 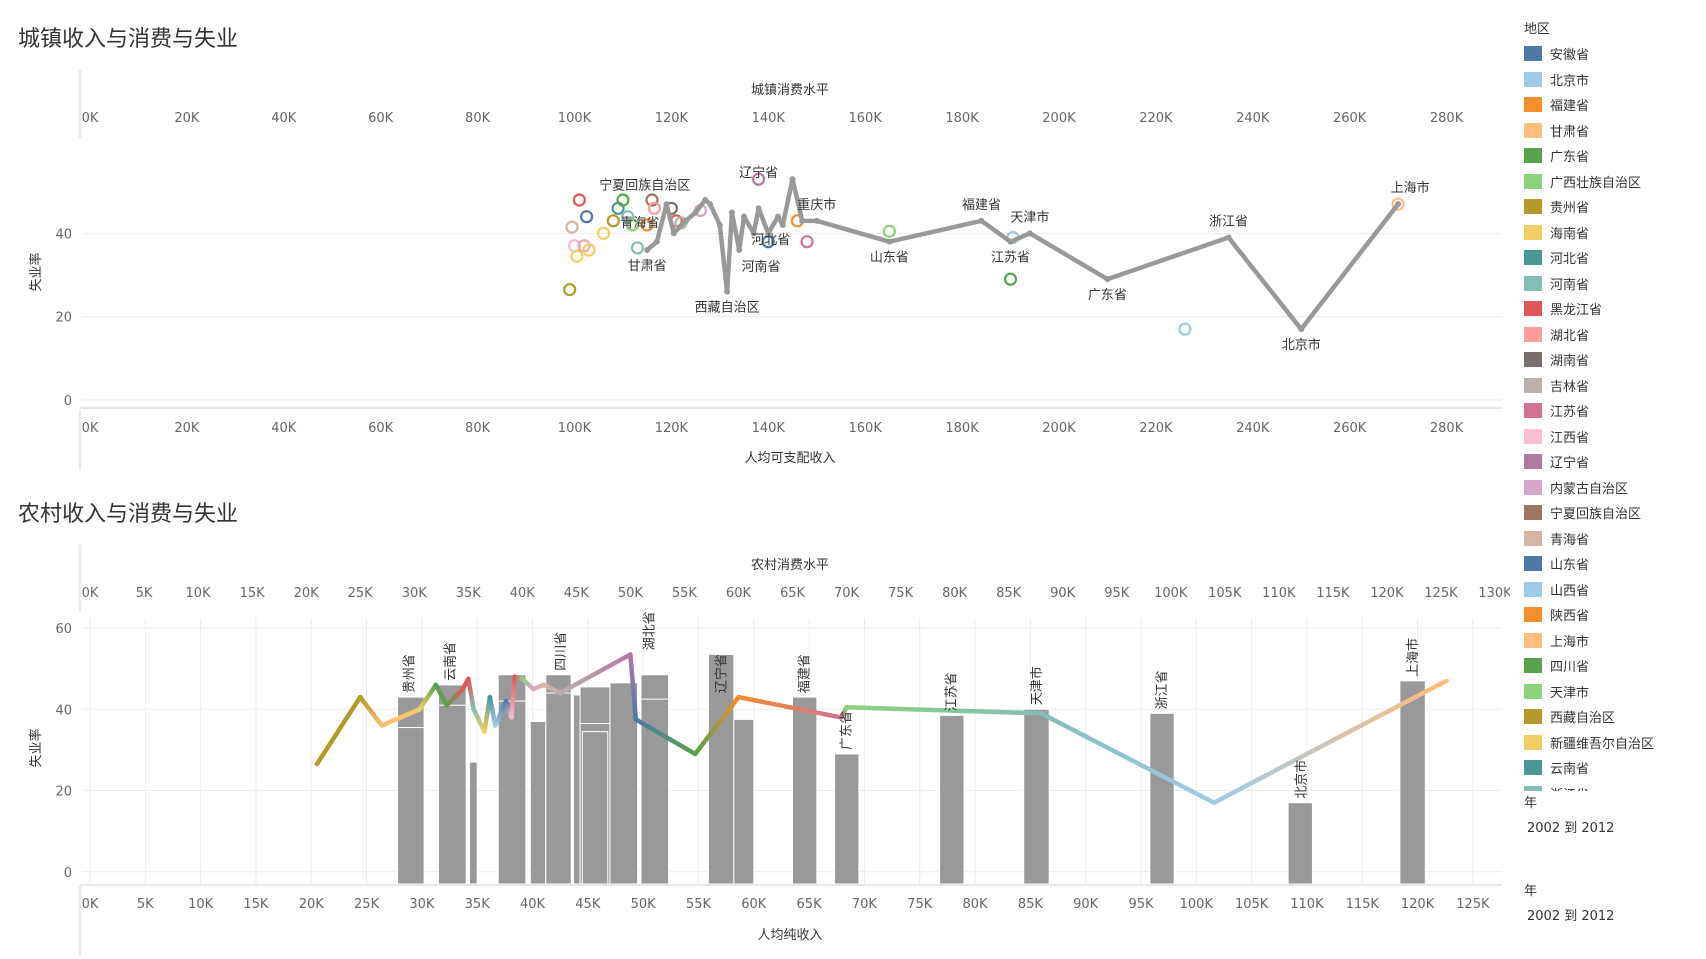 I want to click on legend-item: 四川省, so click(x=1608, y=666).